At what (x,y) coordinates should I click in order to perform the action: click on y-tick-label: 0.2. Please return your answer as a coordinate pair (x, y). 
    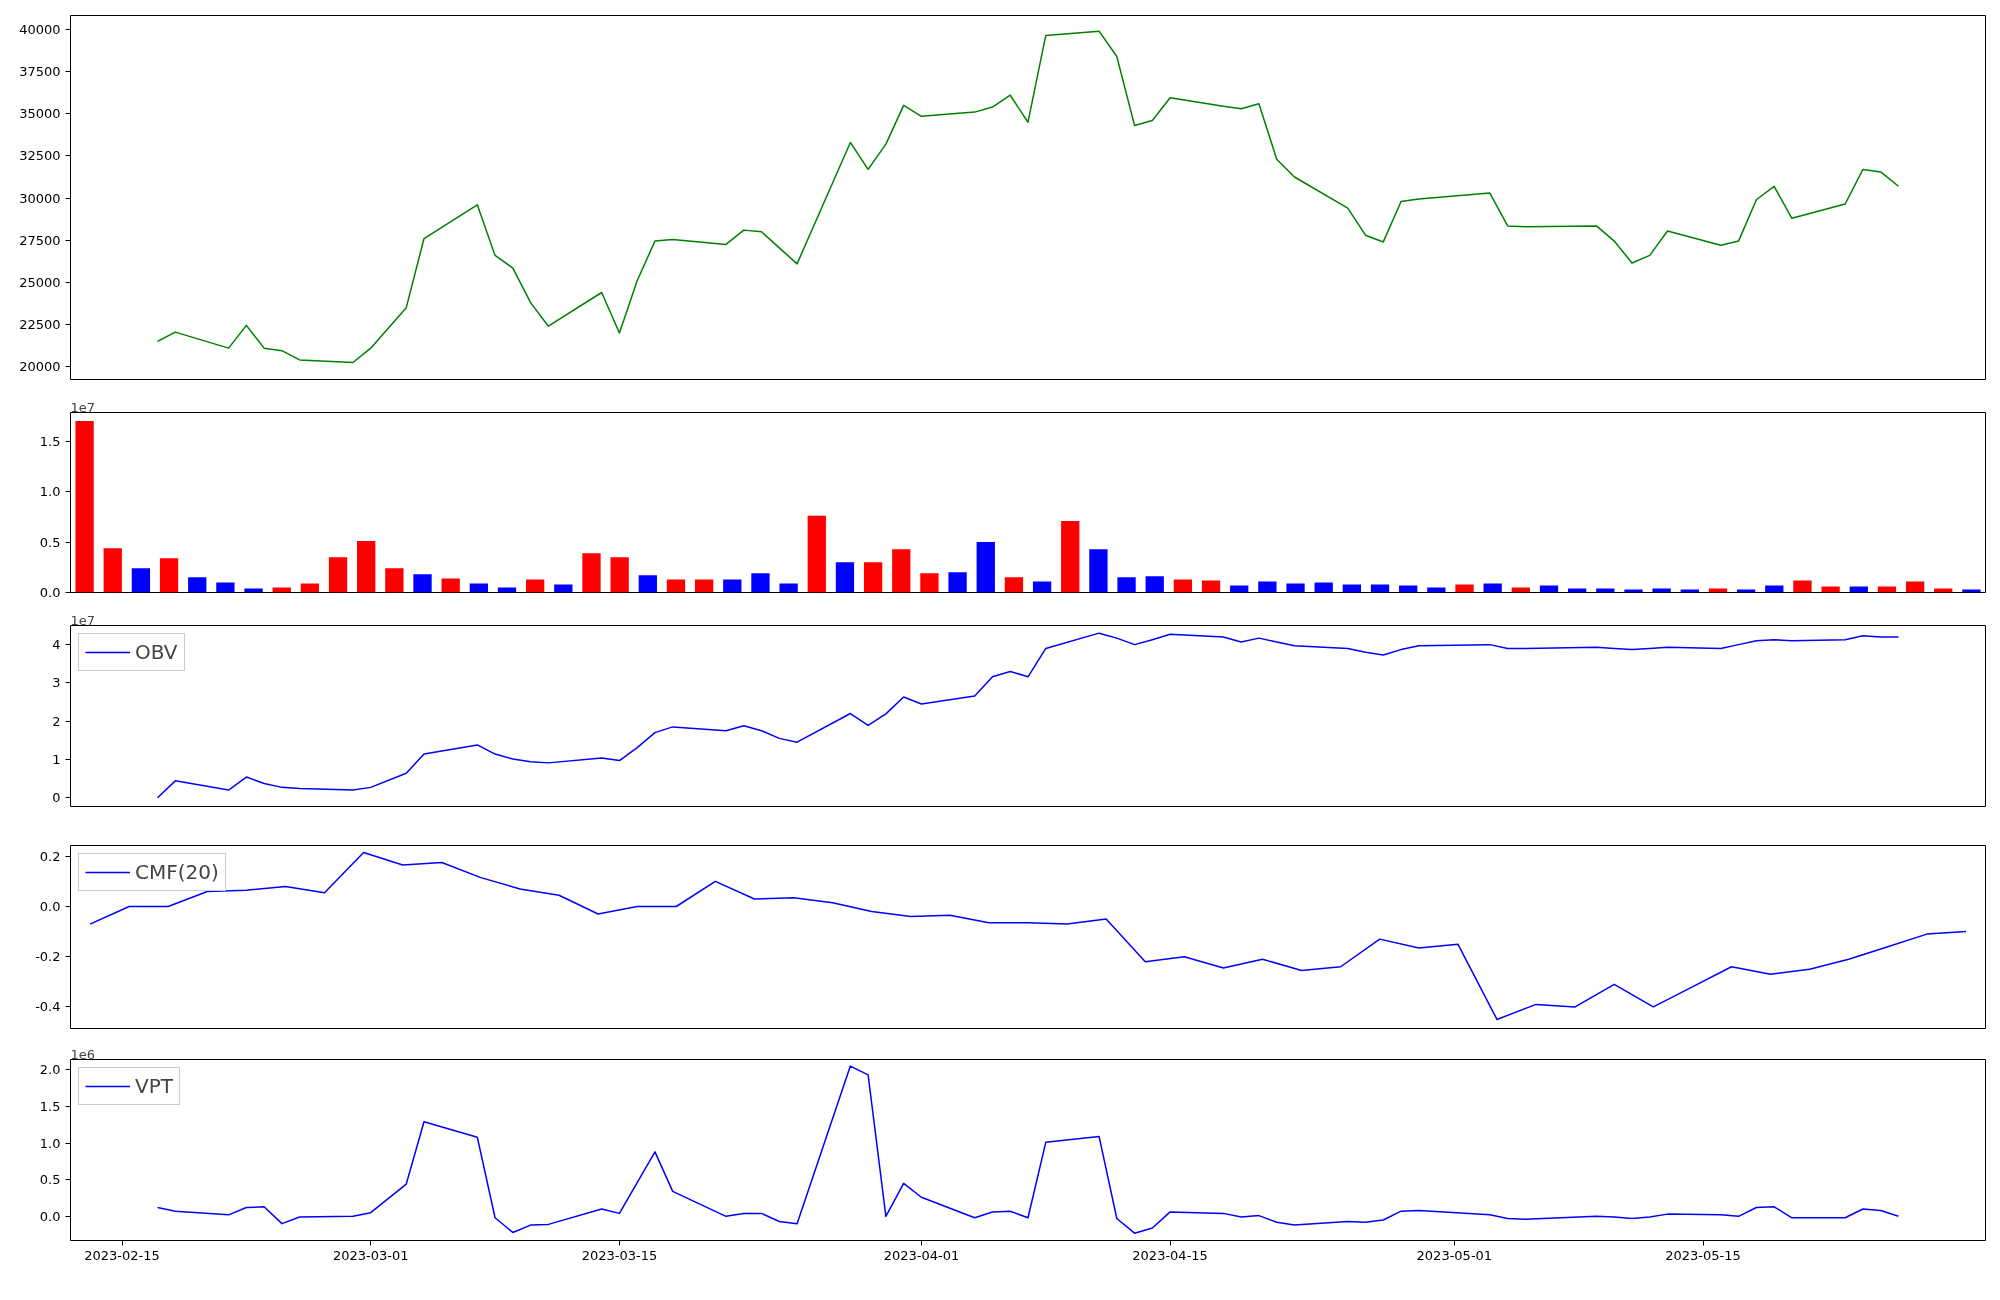
    Looking at the image, I should click on (50, 856).